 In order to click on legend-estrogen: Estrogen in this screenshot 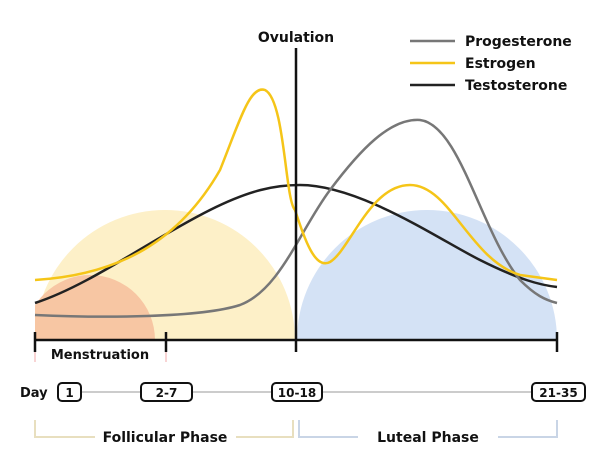, I will do `click(500, 64)`.